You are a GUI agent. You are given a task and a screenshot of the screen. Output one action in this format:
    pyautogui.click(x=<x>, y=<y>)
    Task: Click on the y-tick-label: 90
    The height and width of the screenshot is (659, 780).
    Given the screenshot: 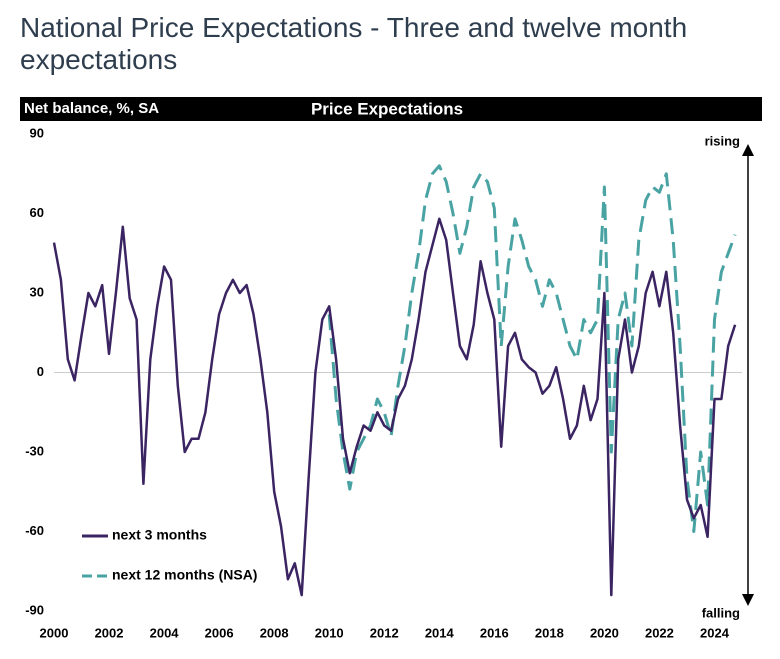 What is the action you would take?
    pyautogui.click(x=37, y=132)
    